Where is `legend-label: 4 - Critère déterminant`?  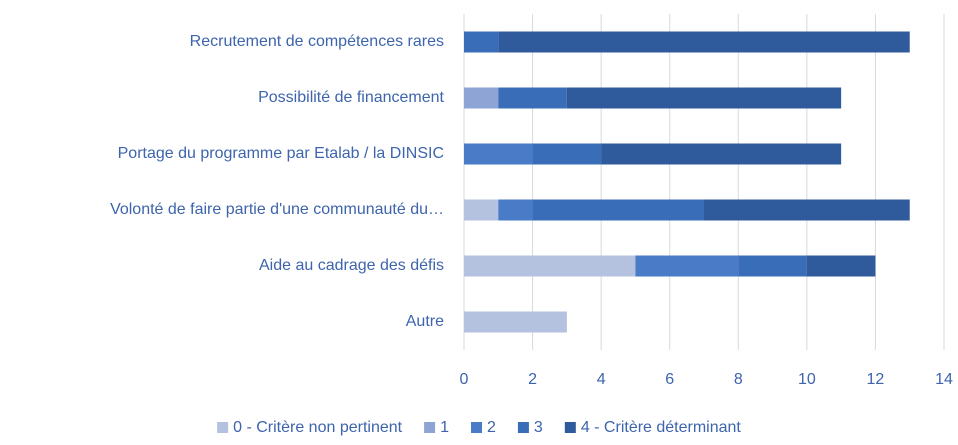 legend-label: 4 - Critère déterminant is located at coordinates (661, 427).